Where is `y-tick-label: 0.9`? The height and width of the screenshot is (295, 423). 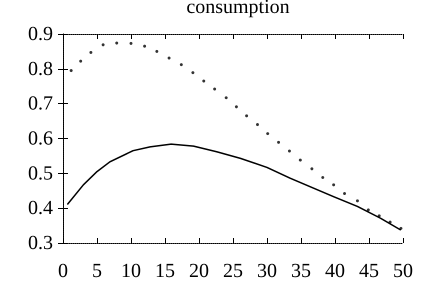
y-tick-label: 0.9 is located at coordinates (40, 34).